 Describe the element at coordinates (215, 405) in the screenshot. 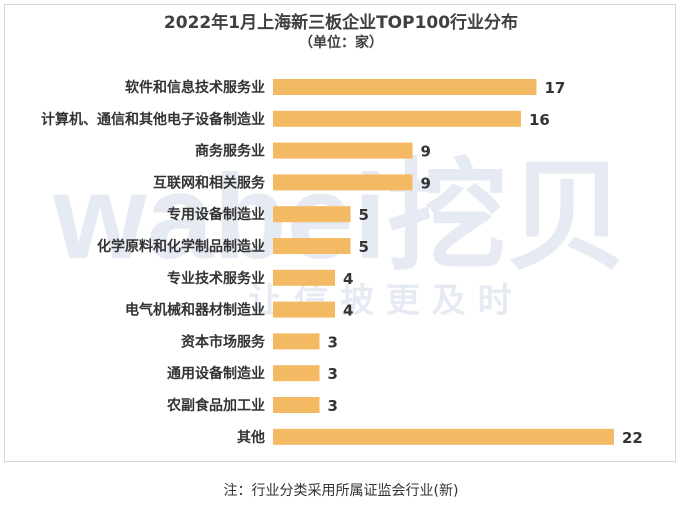

I see `category-label: 农副食品加工业` at that location.